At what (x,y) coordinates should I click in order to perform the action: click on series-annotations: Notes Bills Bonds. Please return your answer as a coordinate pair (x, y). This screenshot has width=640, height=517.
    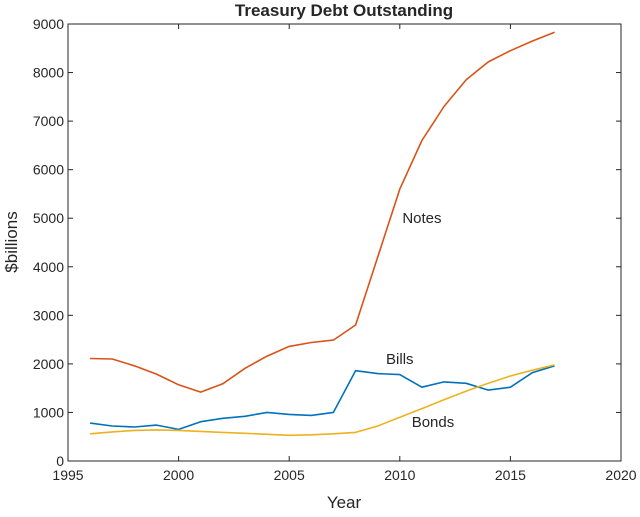
    Looking at the image, I should click on (420, 320).